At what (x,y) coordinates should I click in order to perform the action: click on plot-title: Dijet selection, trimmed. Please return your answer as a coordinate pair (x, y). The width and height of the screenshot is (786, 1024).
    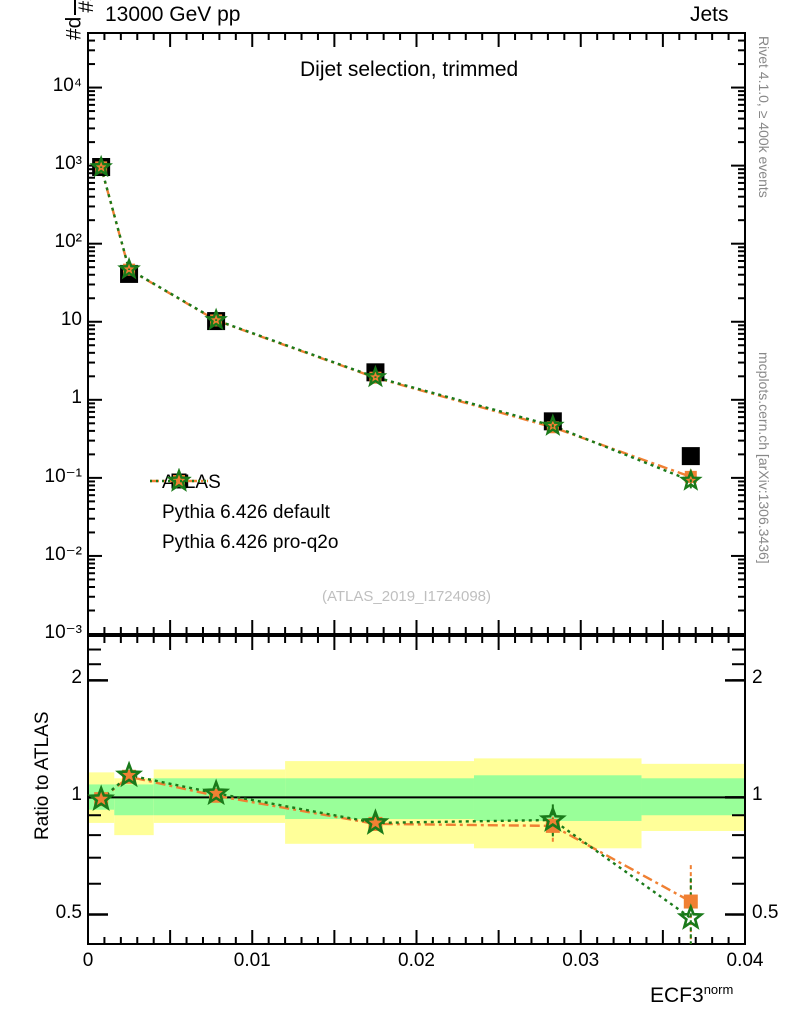
    Looking at the image, I should click on (409, 69).